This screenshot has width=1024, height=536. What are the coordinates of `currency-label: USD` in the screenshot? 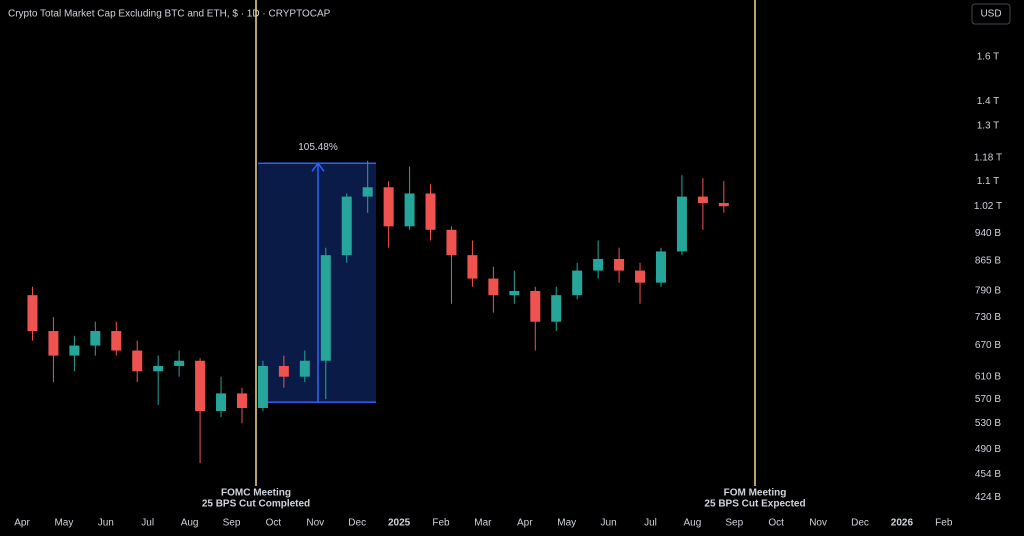 It's located at (990, 14).